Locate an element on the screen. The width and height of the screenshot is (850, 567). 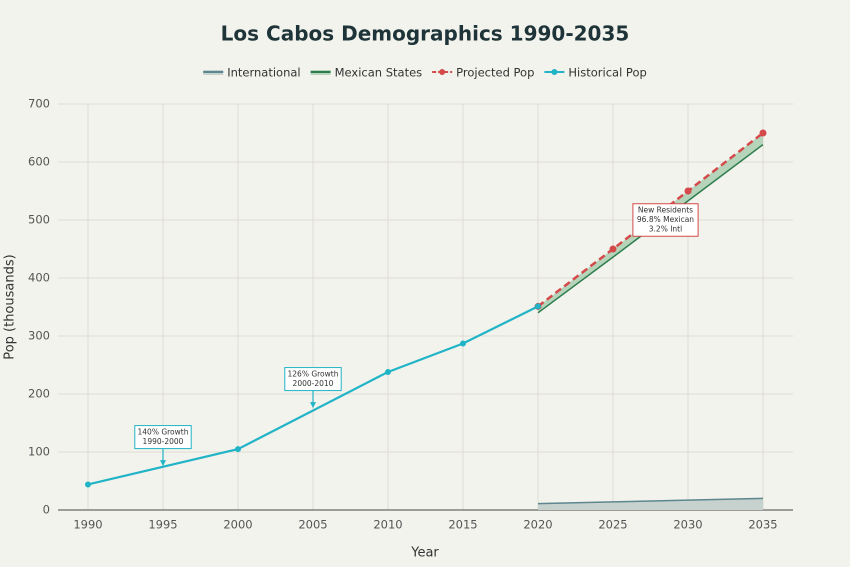
legend-label: International is located at coordinates (263, 73).